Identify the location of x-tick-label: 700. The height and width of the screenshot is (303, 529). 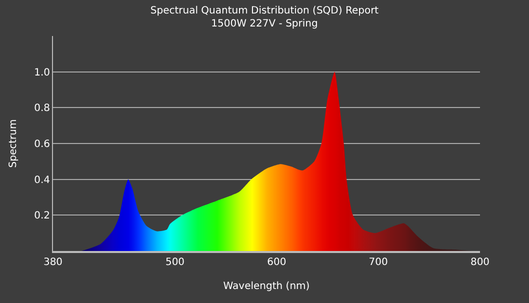
(378, 262).